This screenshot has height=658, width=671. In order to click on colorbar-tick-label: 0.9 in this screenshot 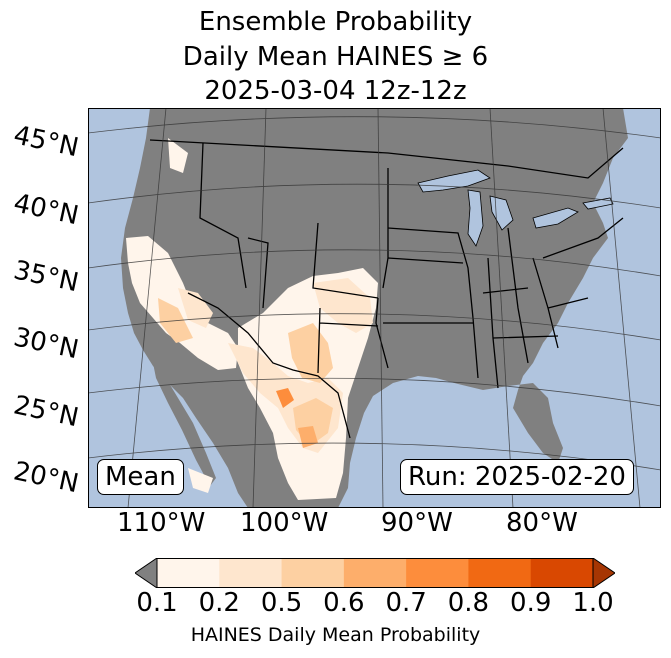, I will do `click(531, 603)`.